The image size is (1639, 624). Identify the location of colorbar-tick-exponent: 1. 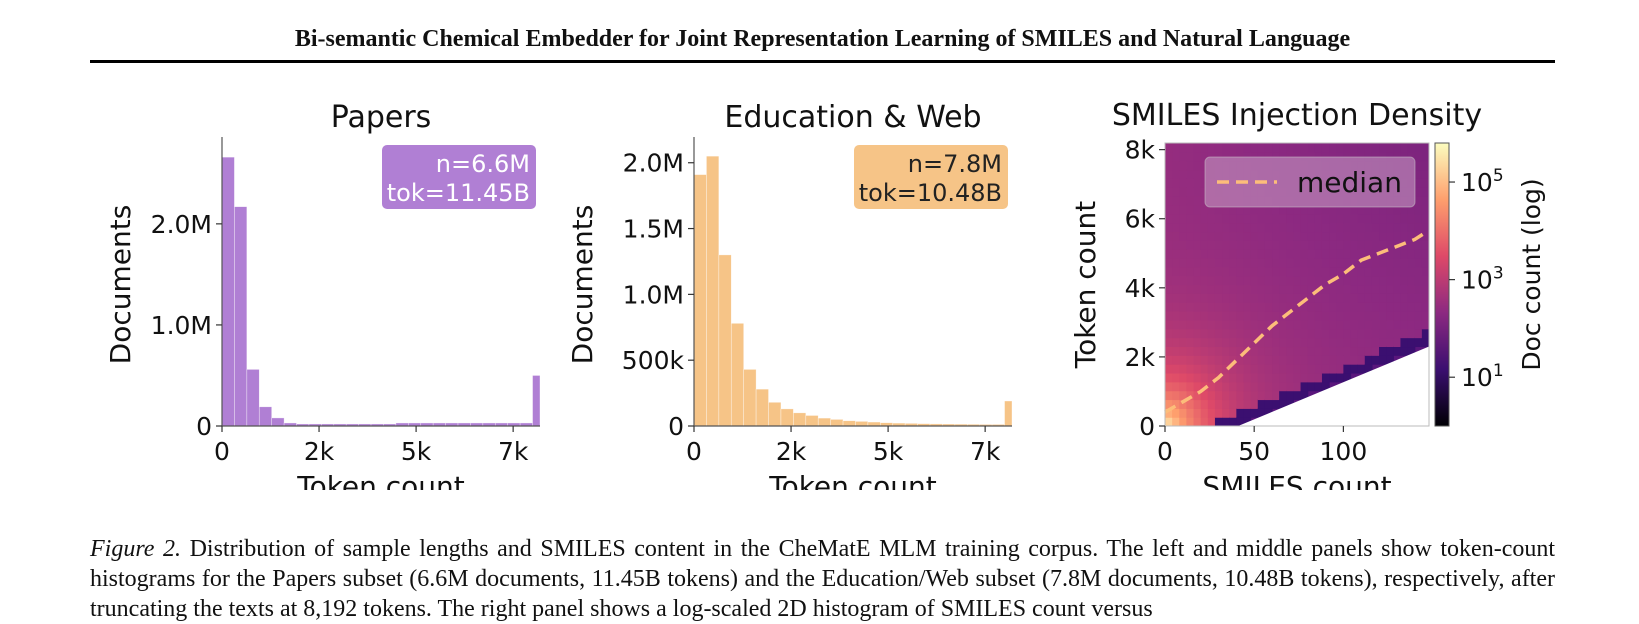
(1498, 371).